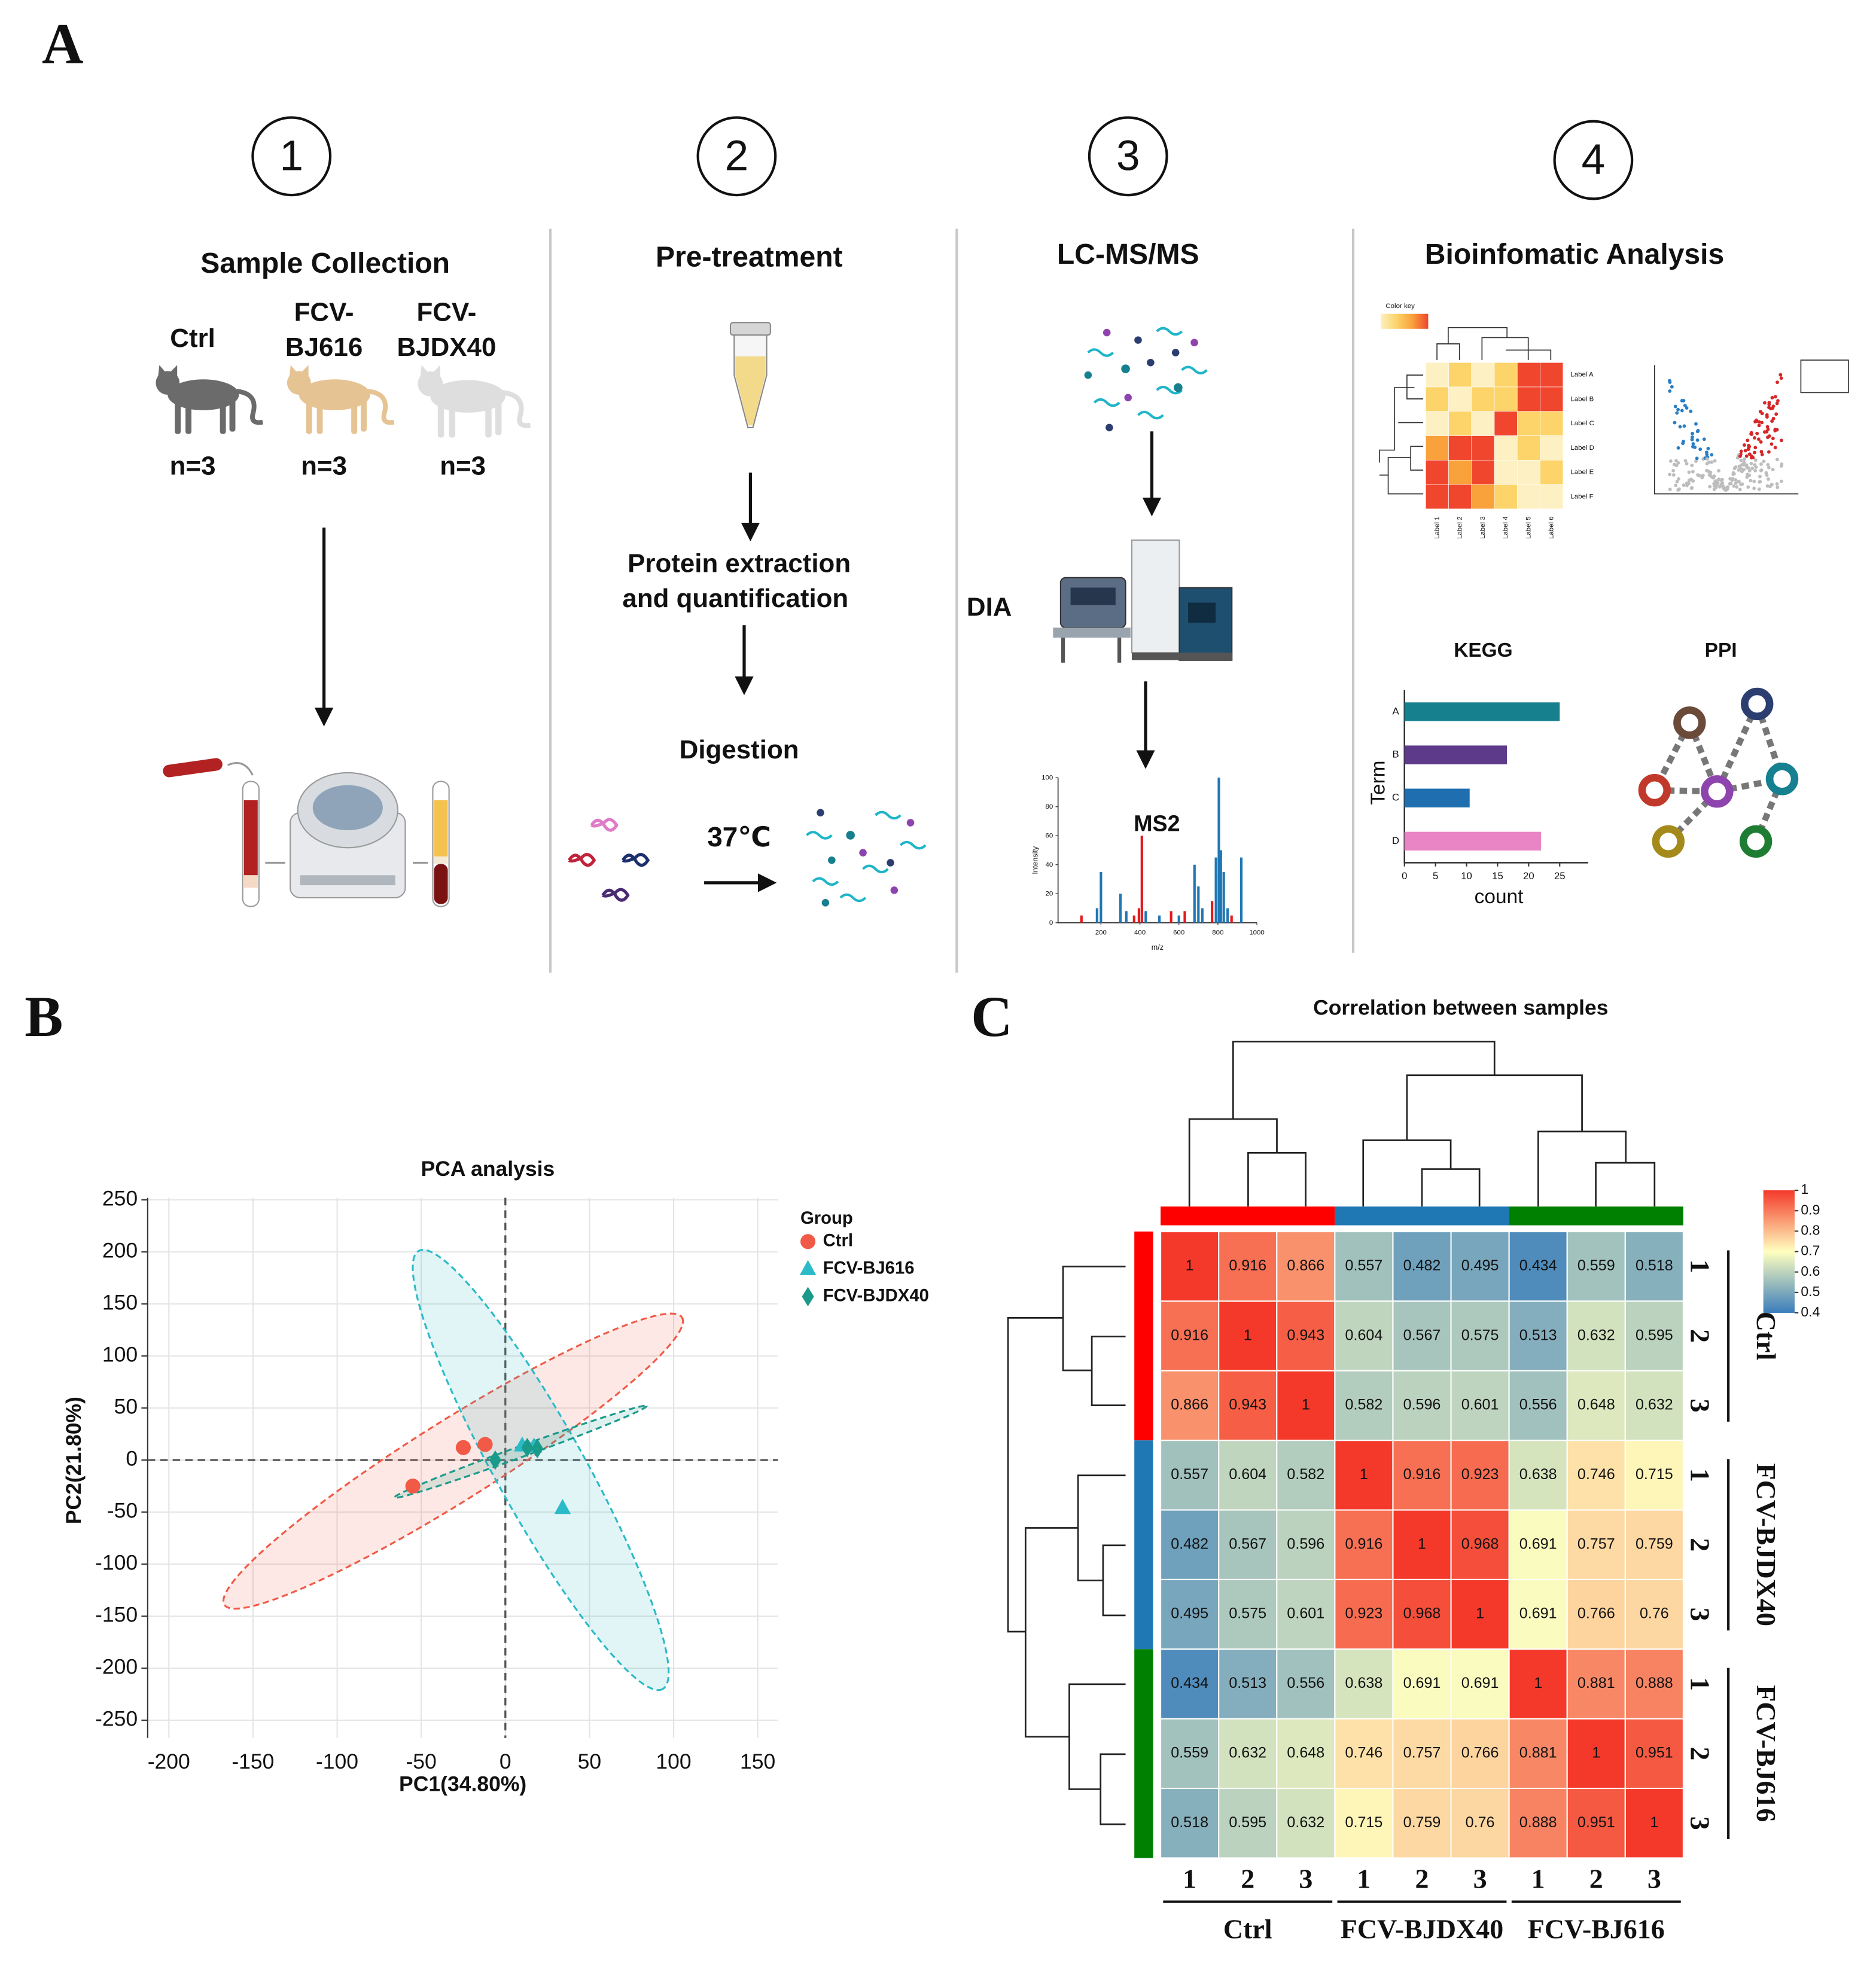 The image size is (1876, 1963). Describe the element at coordinates (1465, 411) in the screenshot. I see `heatmap-icon-dendrogram` at that location.